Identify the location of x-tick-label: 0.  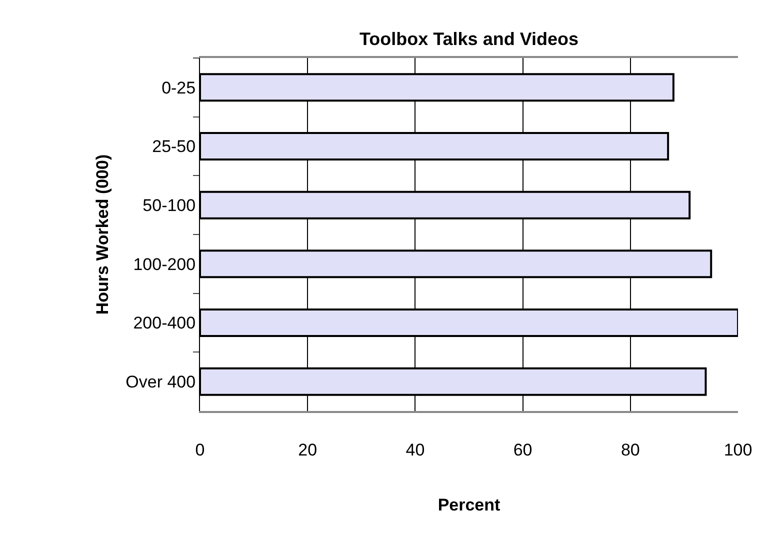
(200, 450).